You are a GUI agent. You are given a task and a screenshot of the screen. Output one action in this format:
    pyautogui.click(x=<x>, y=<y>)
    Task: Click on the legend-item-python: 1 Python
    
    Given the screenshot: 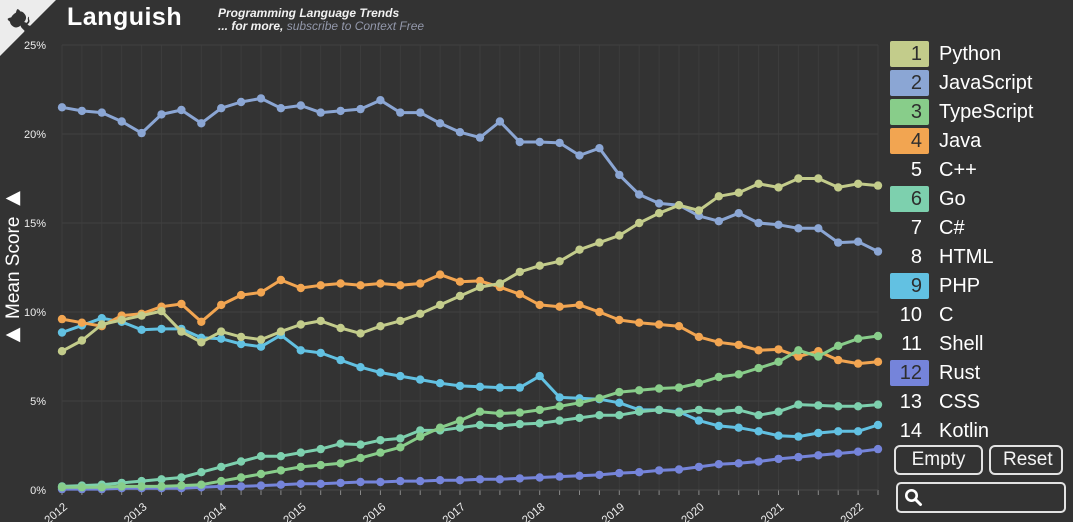 What is the action you would take?
    pyautogui.click(x=980, y=54)
    